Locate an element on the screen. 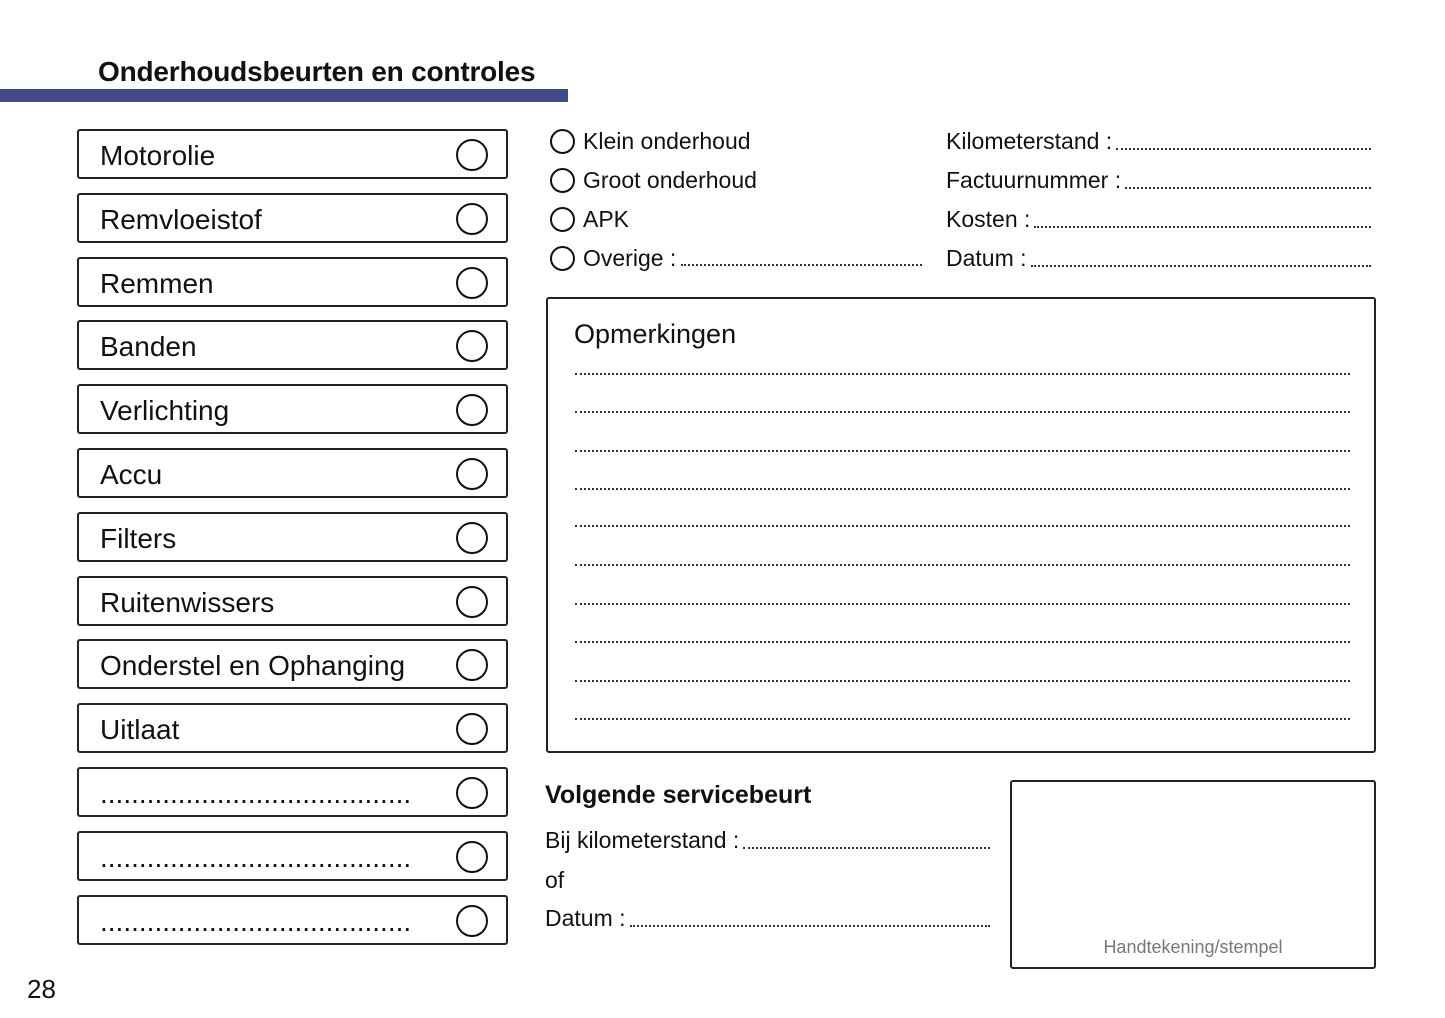 This screenshot has width=1445, height=1018. checklist-item-label: Filters is located at coordinates (138, 538).